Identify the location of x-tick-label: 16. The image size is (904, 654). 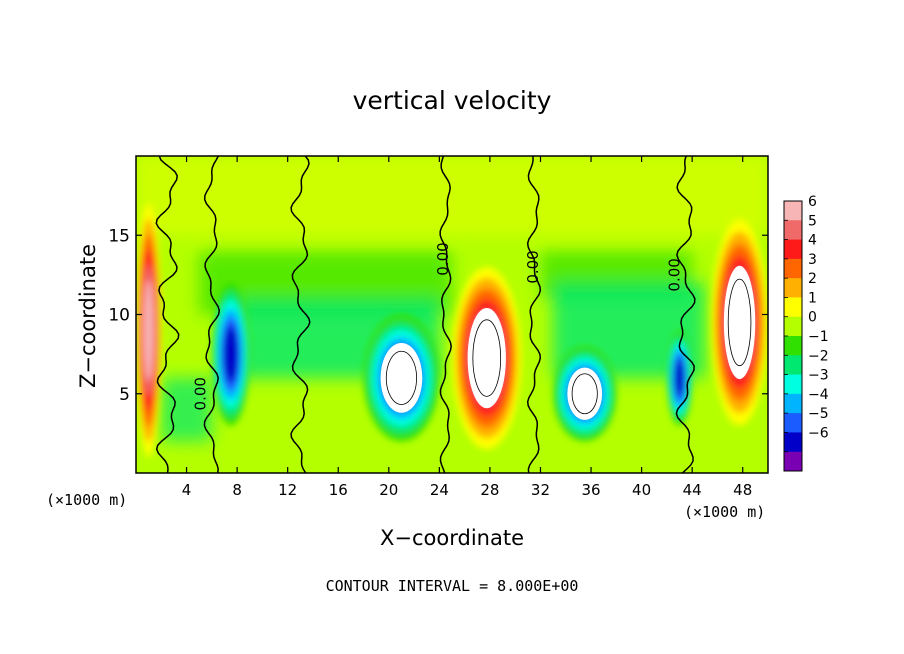
(338, 490).